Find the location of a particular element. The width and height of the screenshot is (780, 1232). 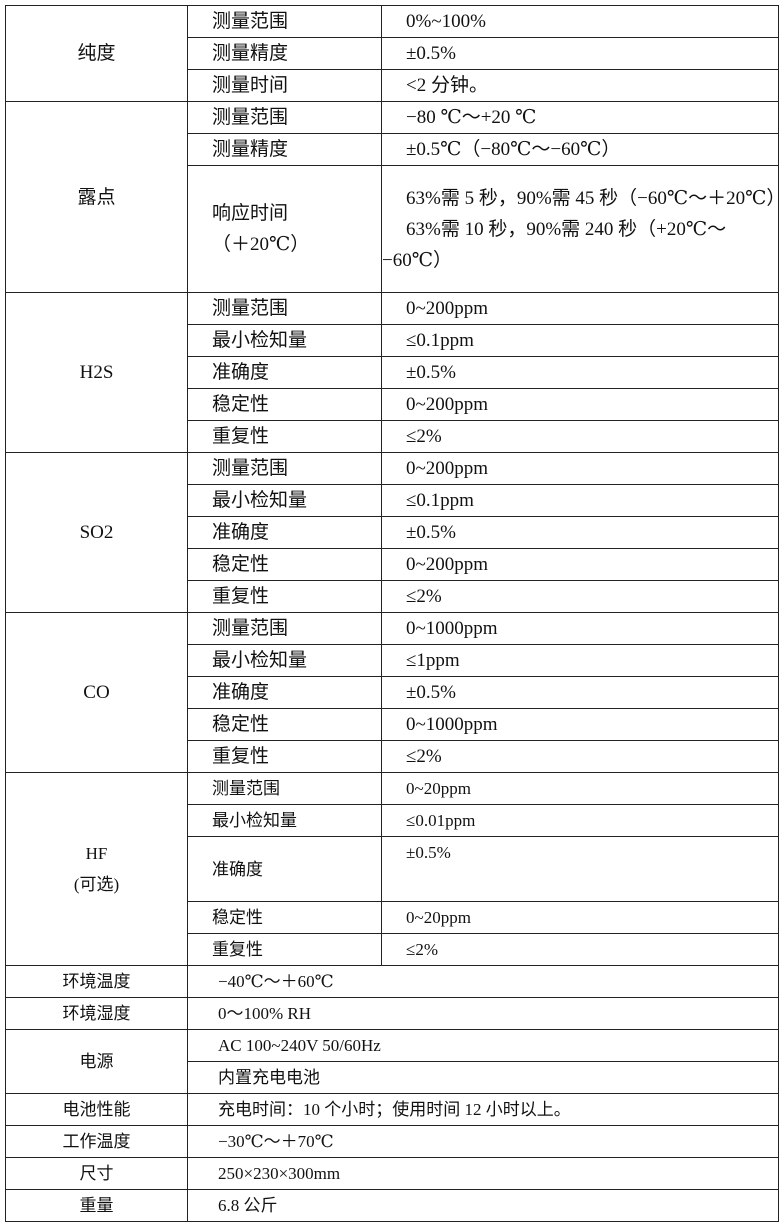

table-row: 纯度 测量范围 0%~100% is located at coordinates (392, 53).